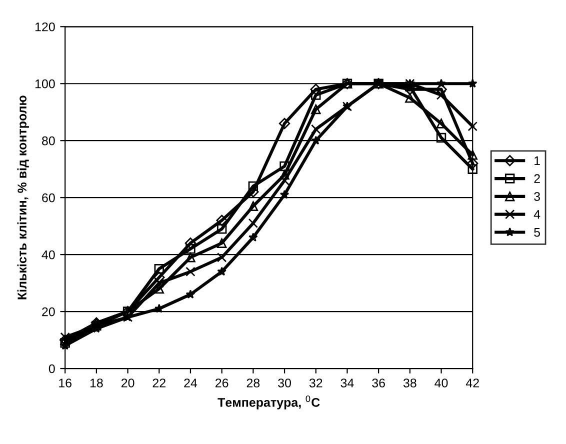  Describe the element at coordinates (45, 83) in the screenshot. I see `y-tick-label: 100` at that location.